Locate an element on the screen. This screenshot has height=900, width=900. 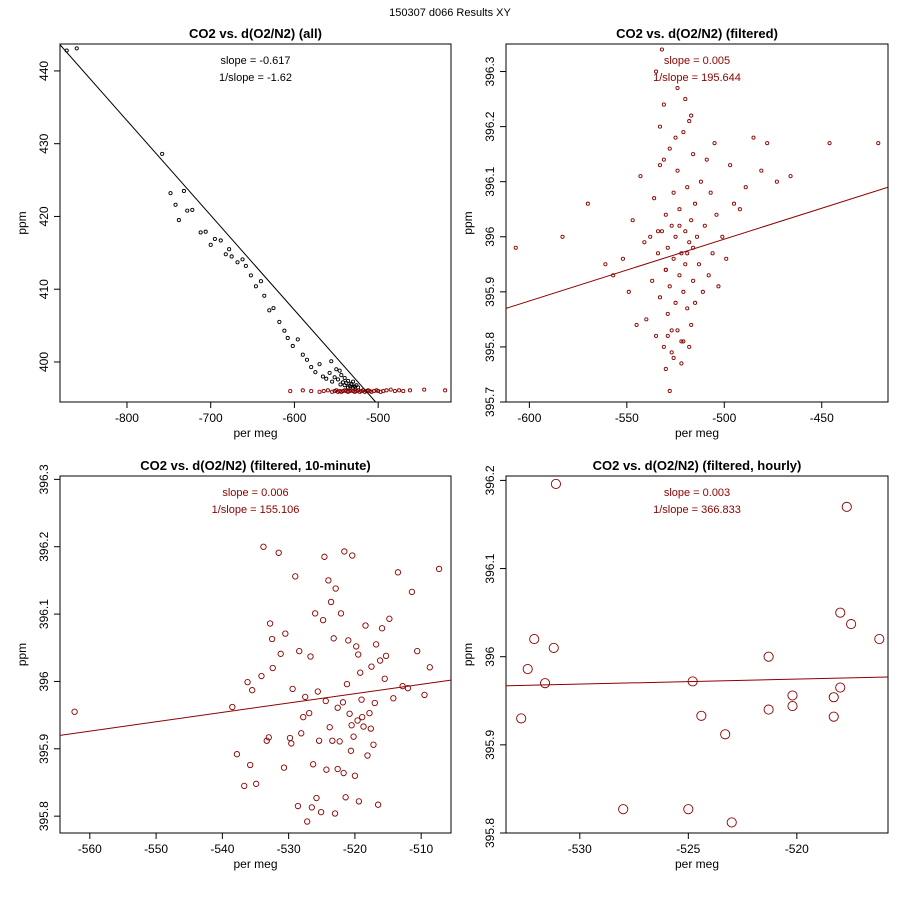
chart-title: CO2 vs. d(O2/N2) (filtered) is located at coordinates (697, 33).